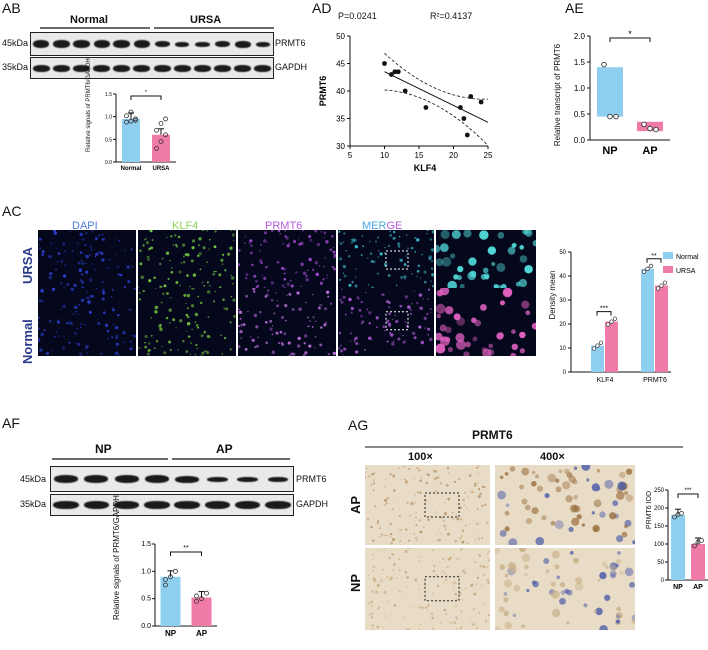 Image resolution: width=708 pixels, height=650 pixels. What do you see at coordinates (172, 479) in the screenshot?
I see `af-blot-prmt6` at bounding box center [172, 479].